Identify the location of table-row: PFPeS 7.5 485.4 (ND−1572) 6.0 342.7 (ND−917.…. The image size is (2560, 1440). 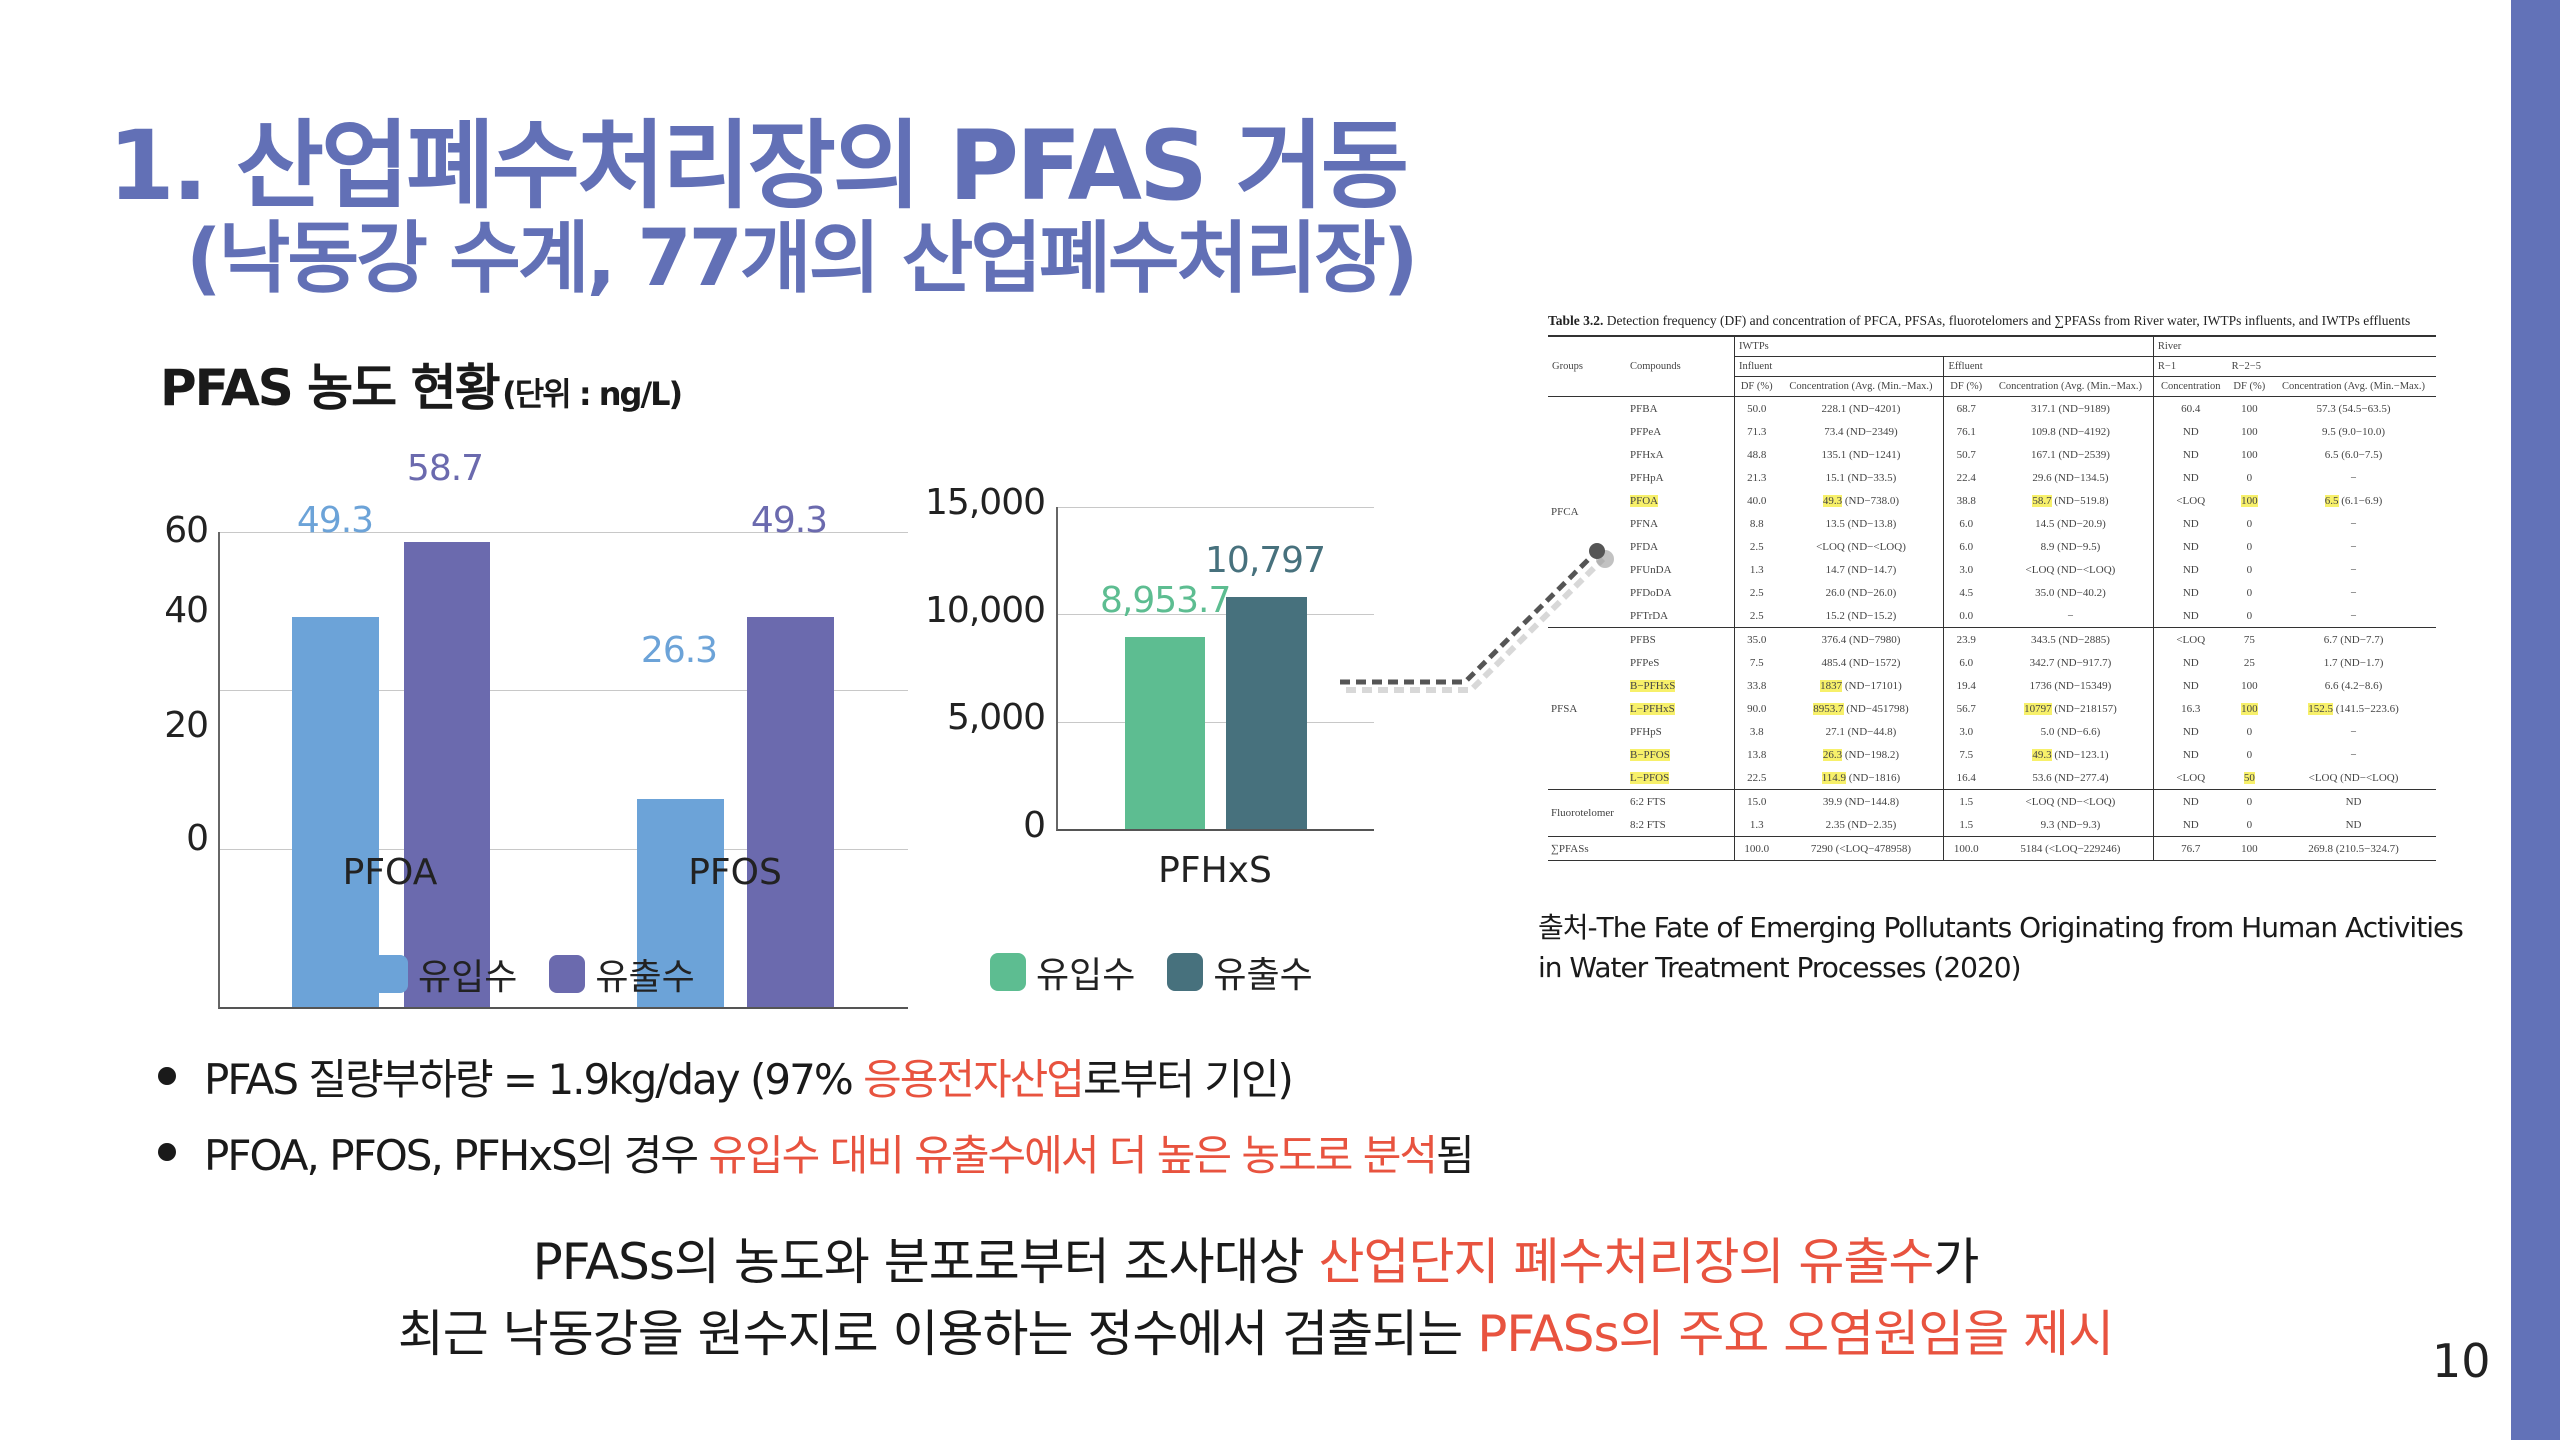
(1992, 662).